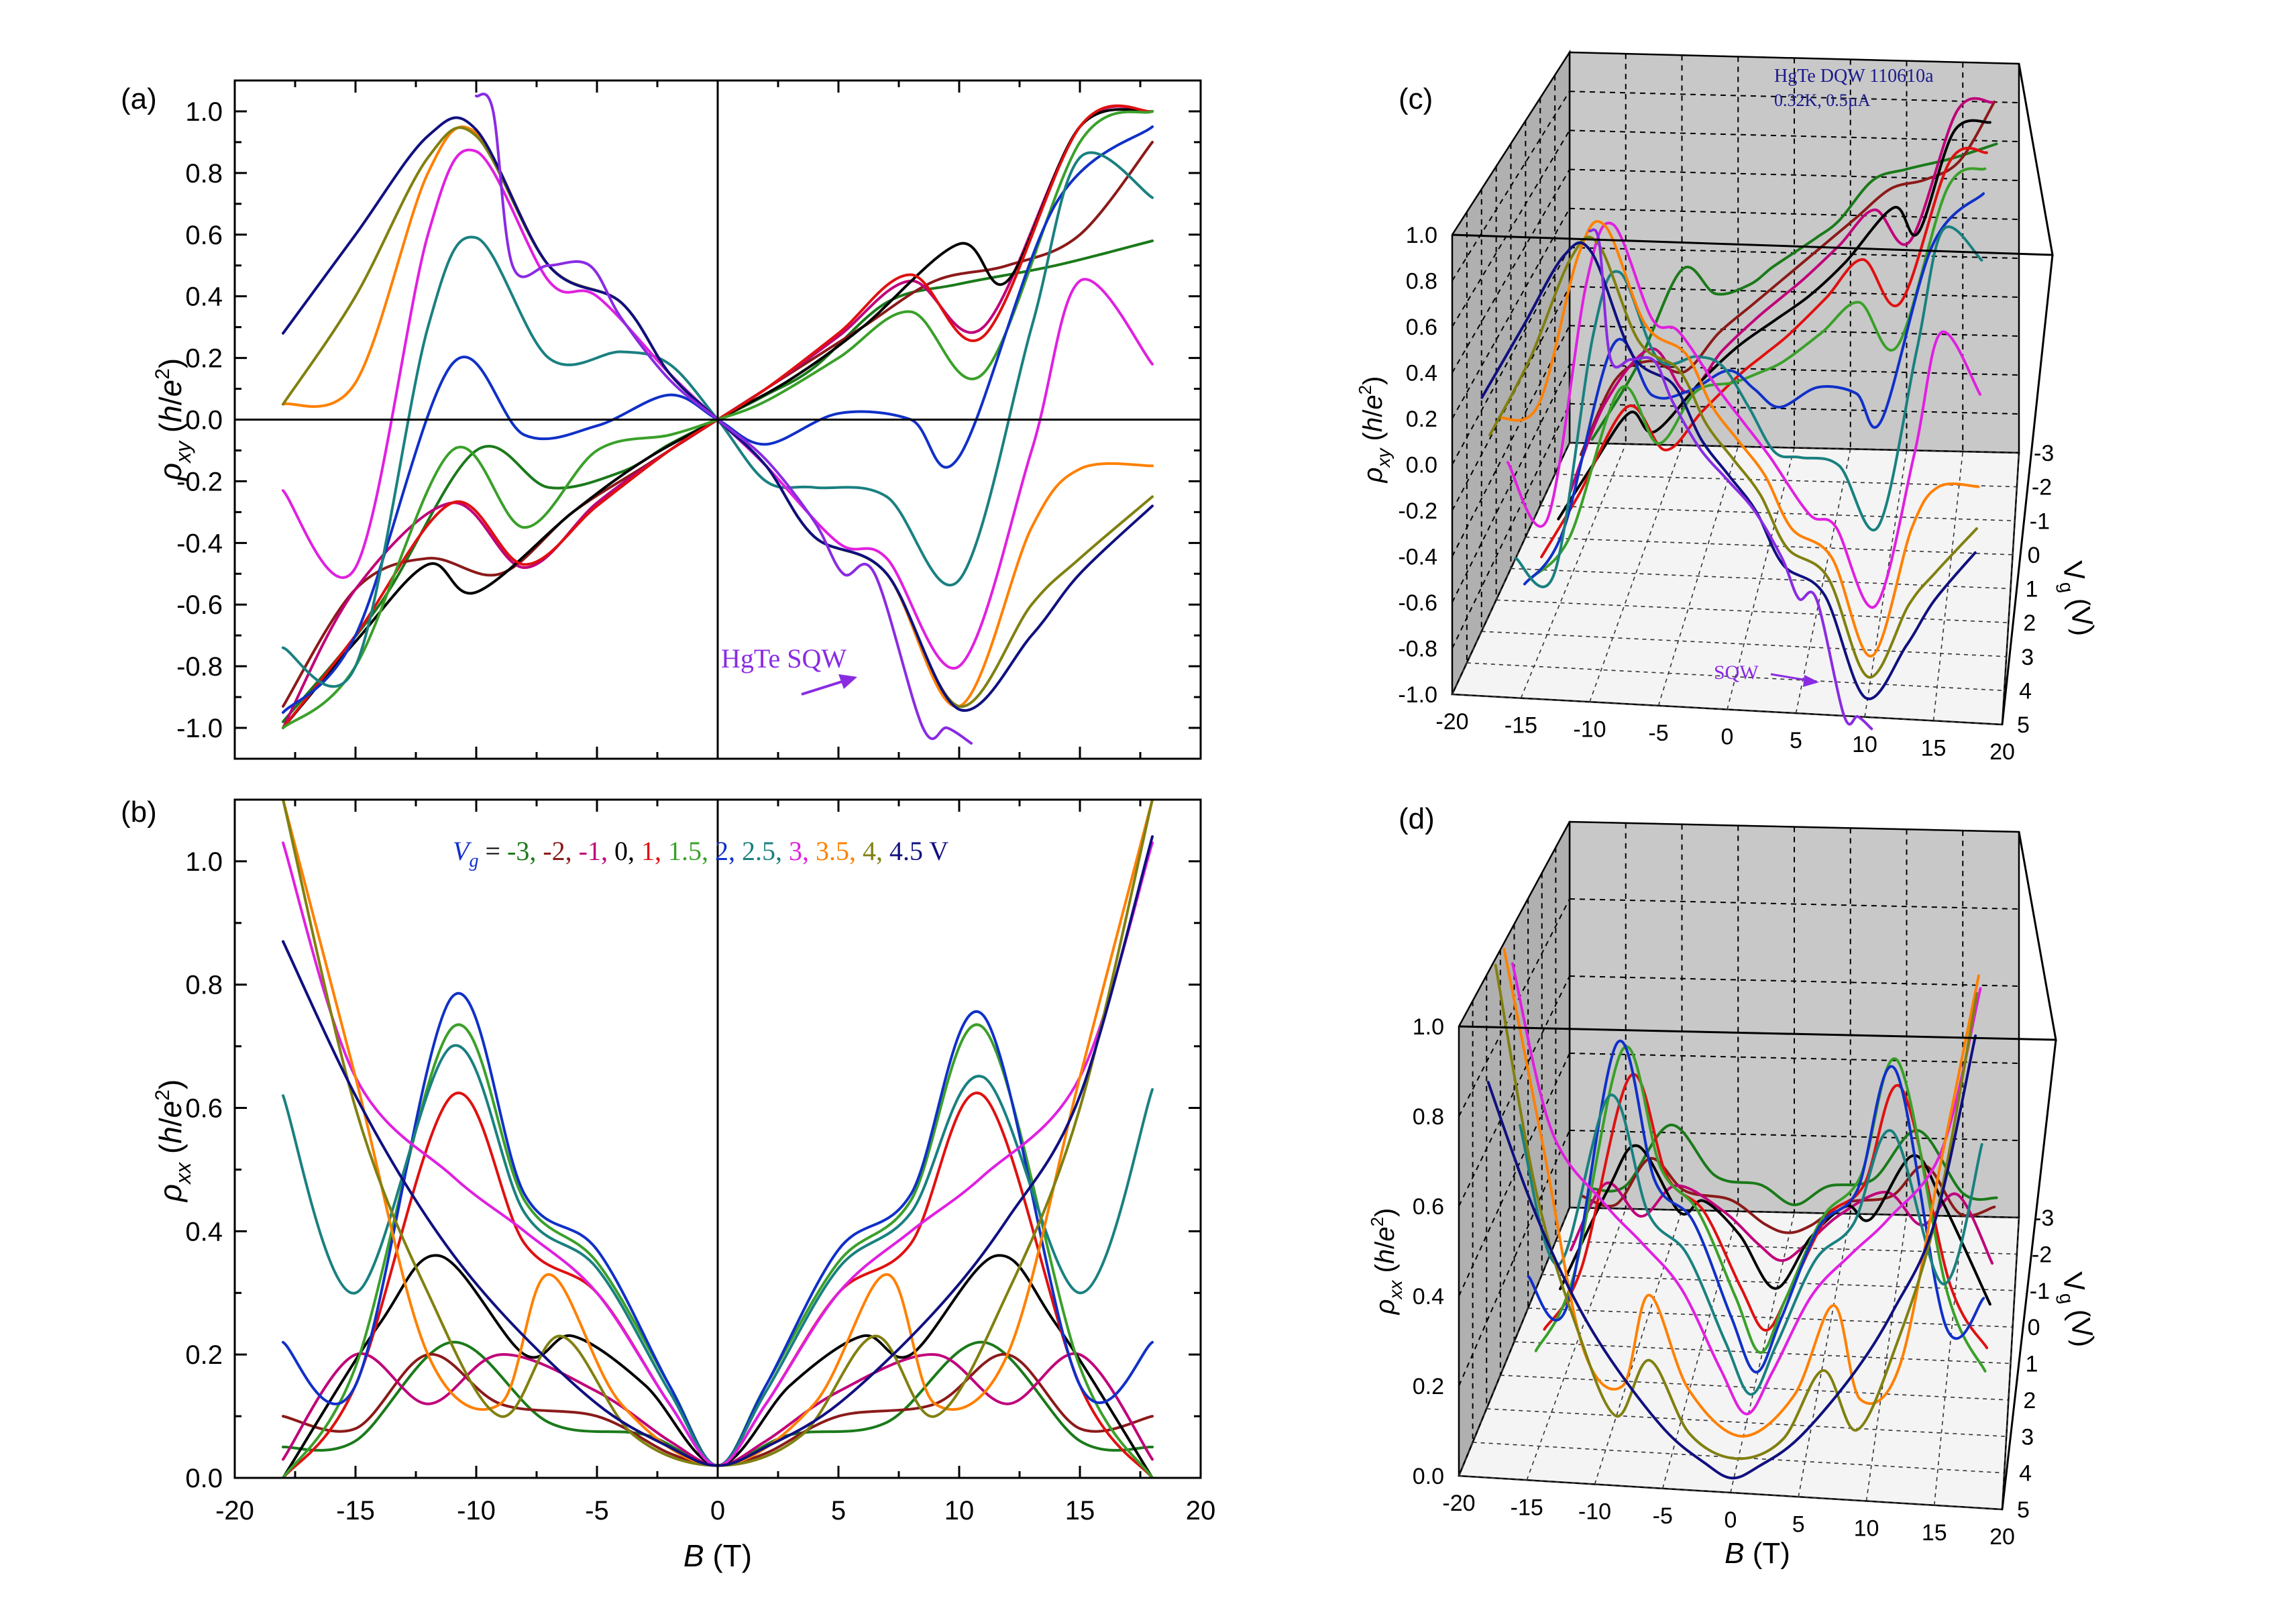 The width and height of the screenshot is (2296, 1604). I want to click on panel-d-label: (d), so click(1417, 819).